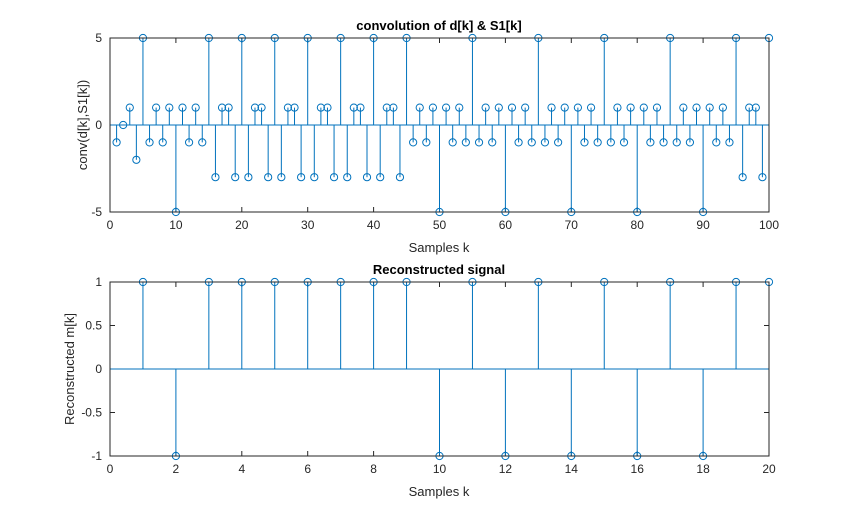  I want to click on reconstructed-y-tick-label: 0.5, so click(93, 326).